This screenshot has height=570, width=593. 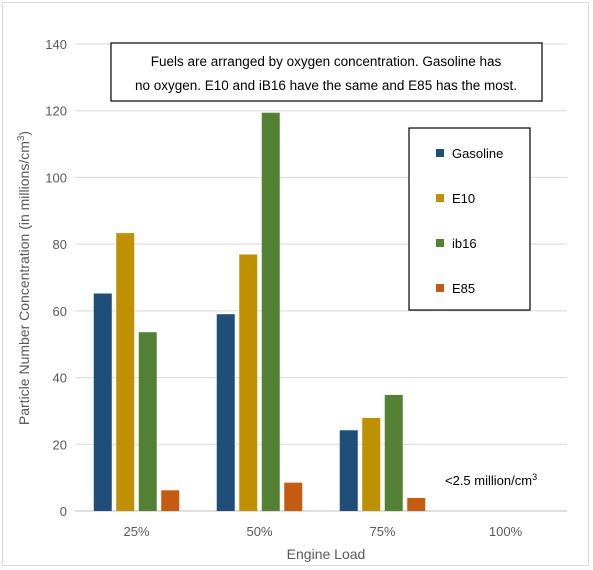 What do you see at coordinates (382, 531) in the screenshot?
I see `x-tick-label: 75%` at bounding box center [382, 531].